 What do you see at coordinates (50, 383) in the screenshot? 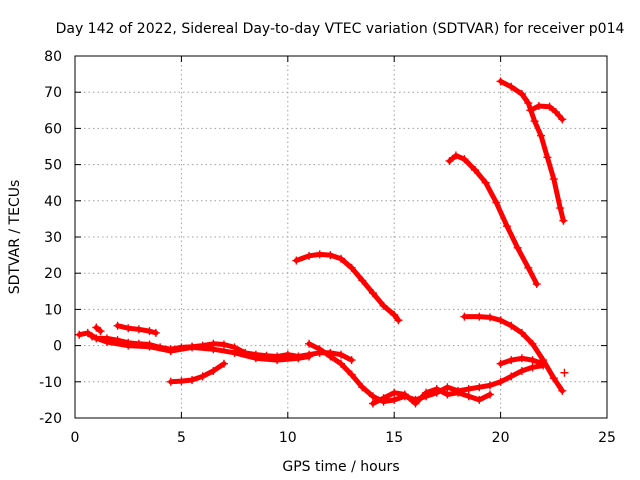
I see `y-tick-label: -10` at bounding box center [50, 383].